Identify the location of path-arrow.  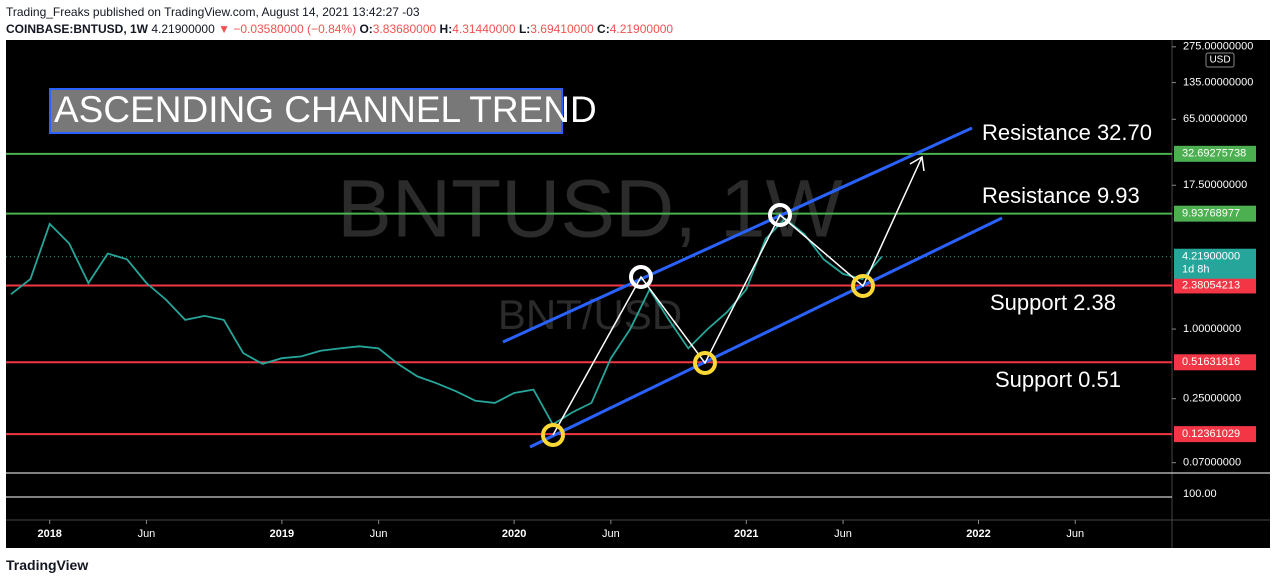
(737, 296).